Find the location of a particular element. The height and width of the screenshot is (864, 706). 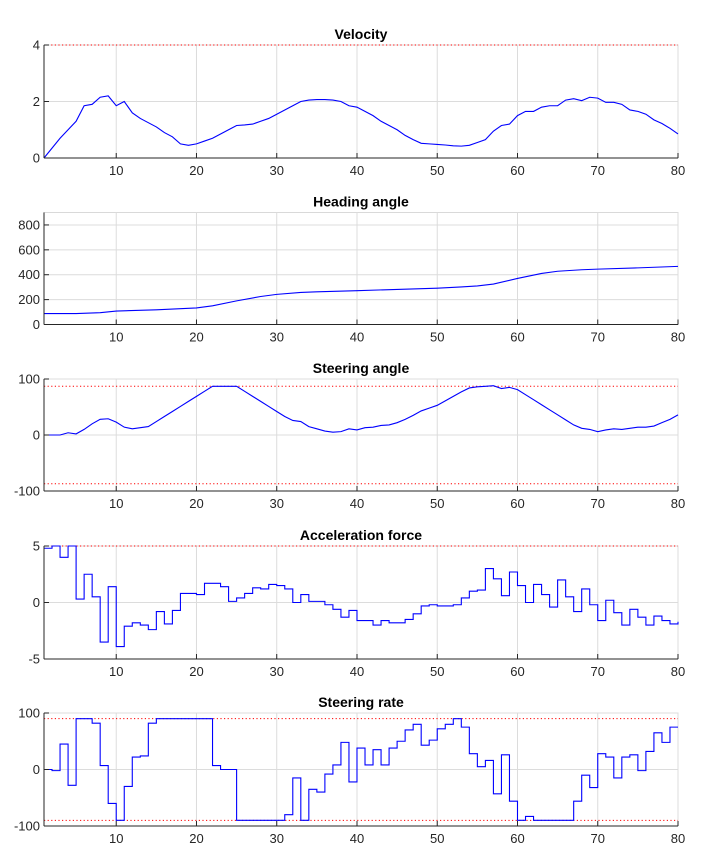

subplot-title: Steering rate is located at coordinates (361, 702).